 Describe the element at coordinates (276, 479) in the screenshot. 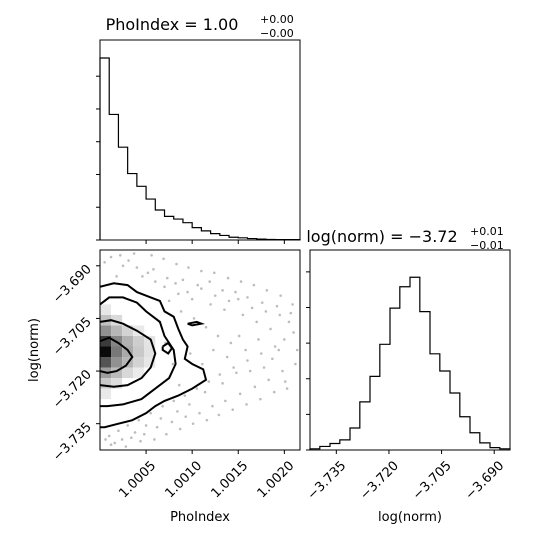

I see `joint-xtick-label: 1.0020` at that location.